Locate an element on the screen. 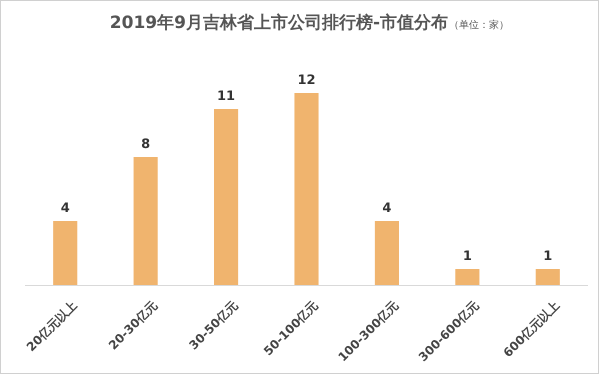 The width and height of the screenshot is (599, 374). data-label: 8 is located at coordinates (145, 144).